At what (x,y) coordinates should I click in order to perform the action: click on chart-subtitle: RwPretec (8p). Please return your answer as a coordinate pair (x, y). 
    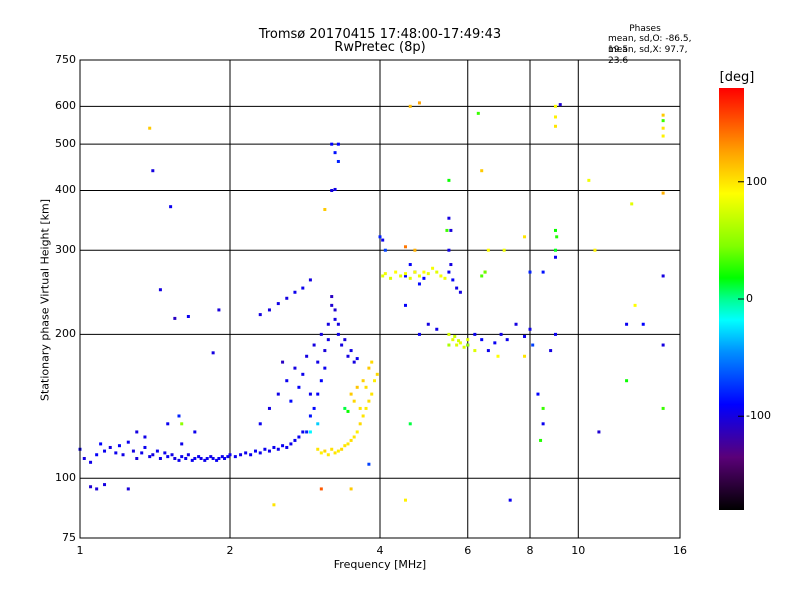
    Looking at the image, I should click on (380, 47).